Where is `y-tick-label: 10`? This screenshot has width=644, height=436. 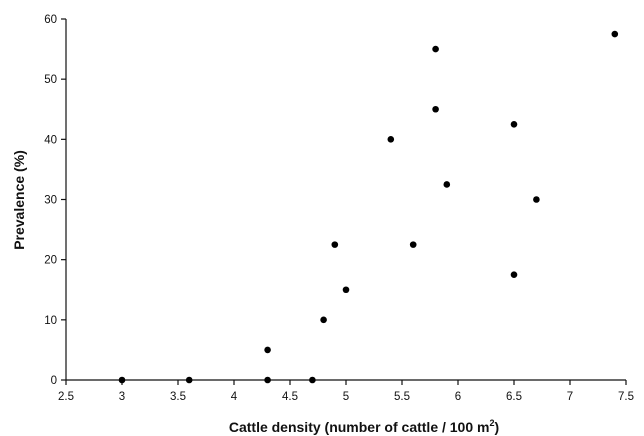
y-tick-label: 10 is located at coordinates (50, 321).